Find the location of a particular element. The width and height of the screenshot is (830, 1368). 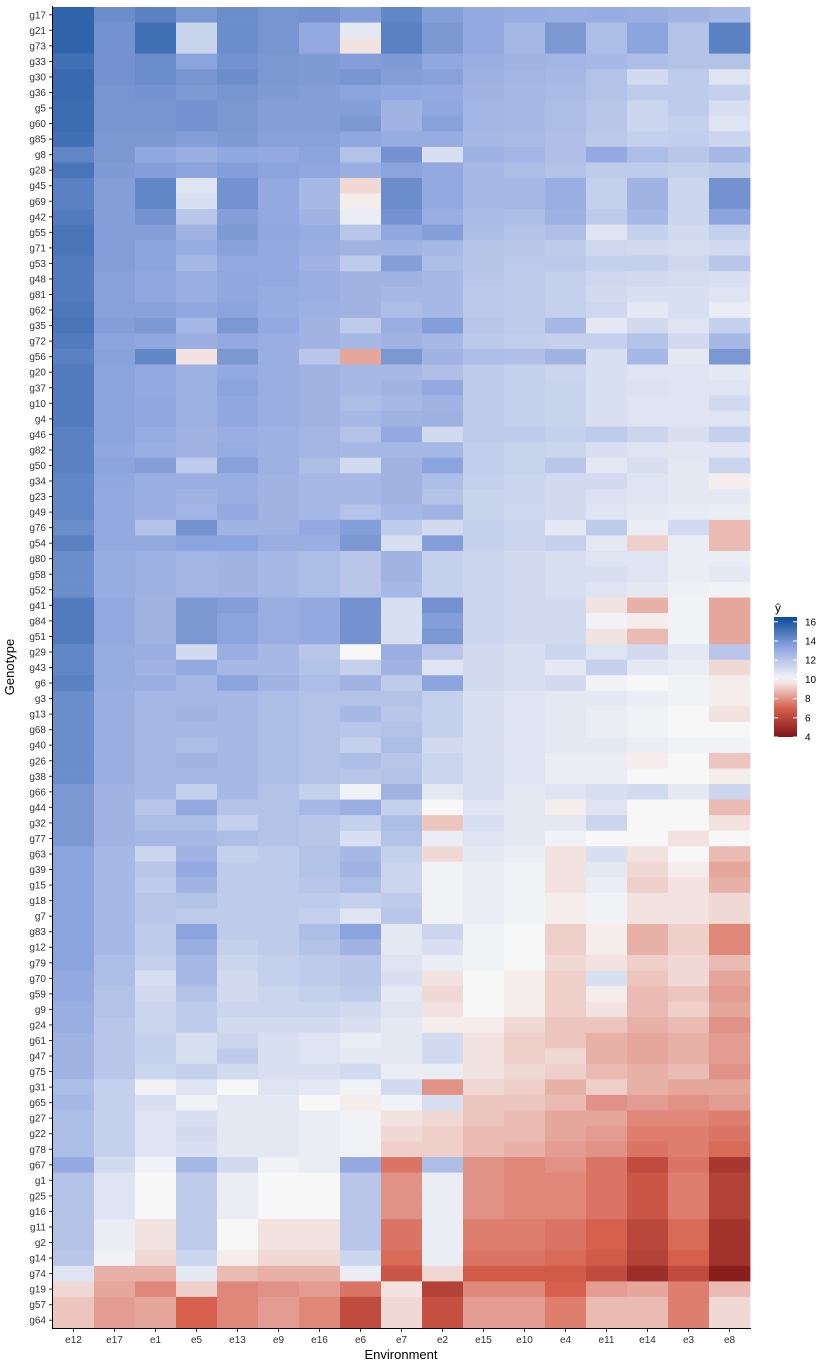

heatmap-cell-g48-e8 is located at coordinates (730, 279).